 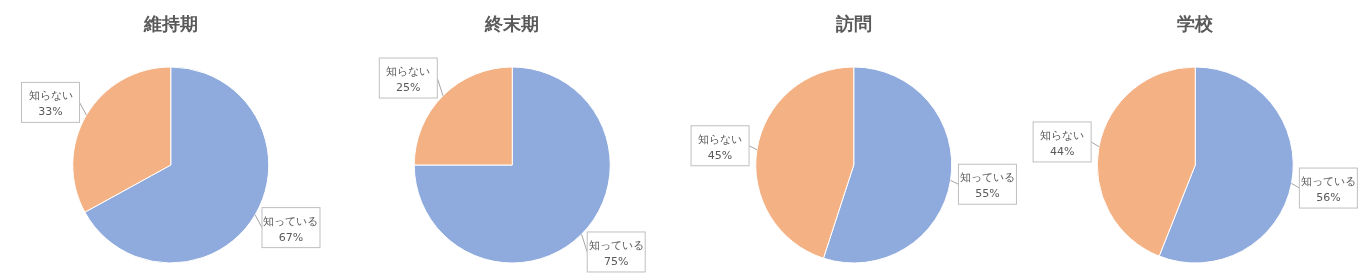 I want to click on data-label: 44%, so click(x=1062, y=151).